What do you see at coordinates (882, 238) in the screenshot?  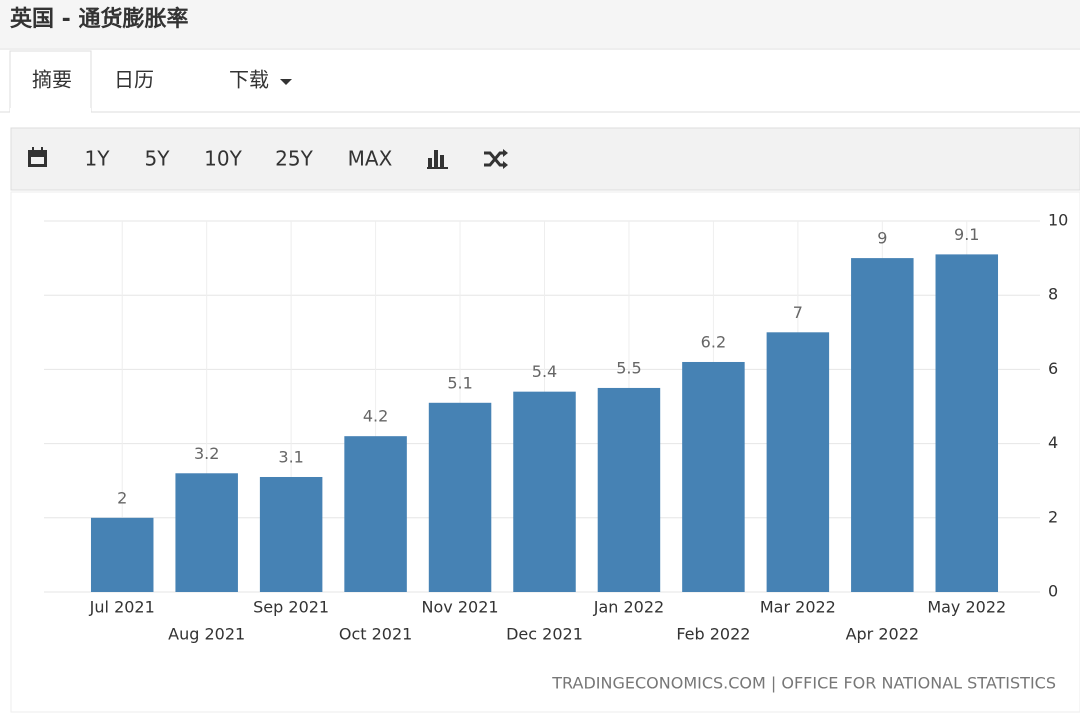 I see `value-label: 9` at bounding box center [882, 238].